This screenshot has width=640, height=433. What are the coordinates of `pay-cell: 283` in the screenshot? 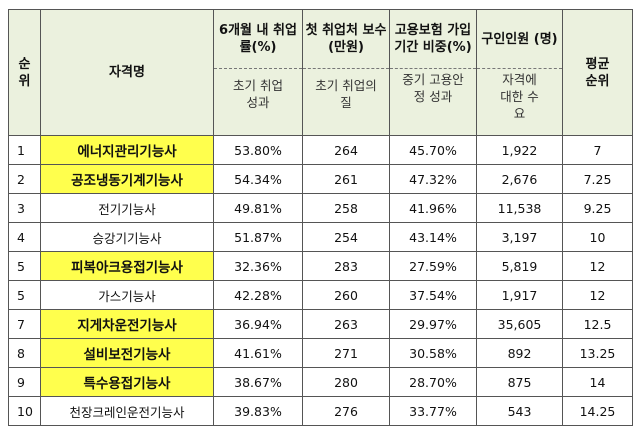 It's located at (346, 266).